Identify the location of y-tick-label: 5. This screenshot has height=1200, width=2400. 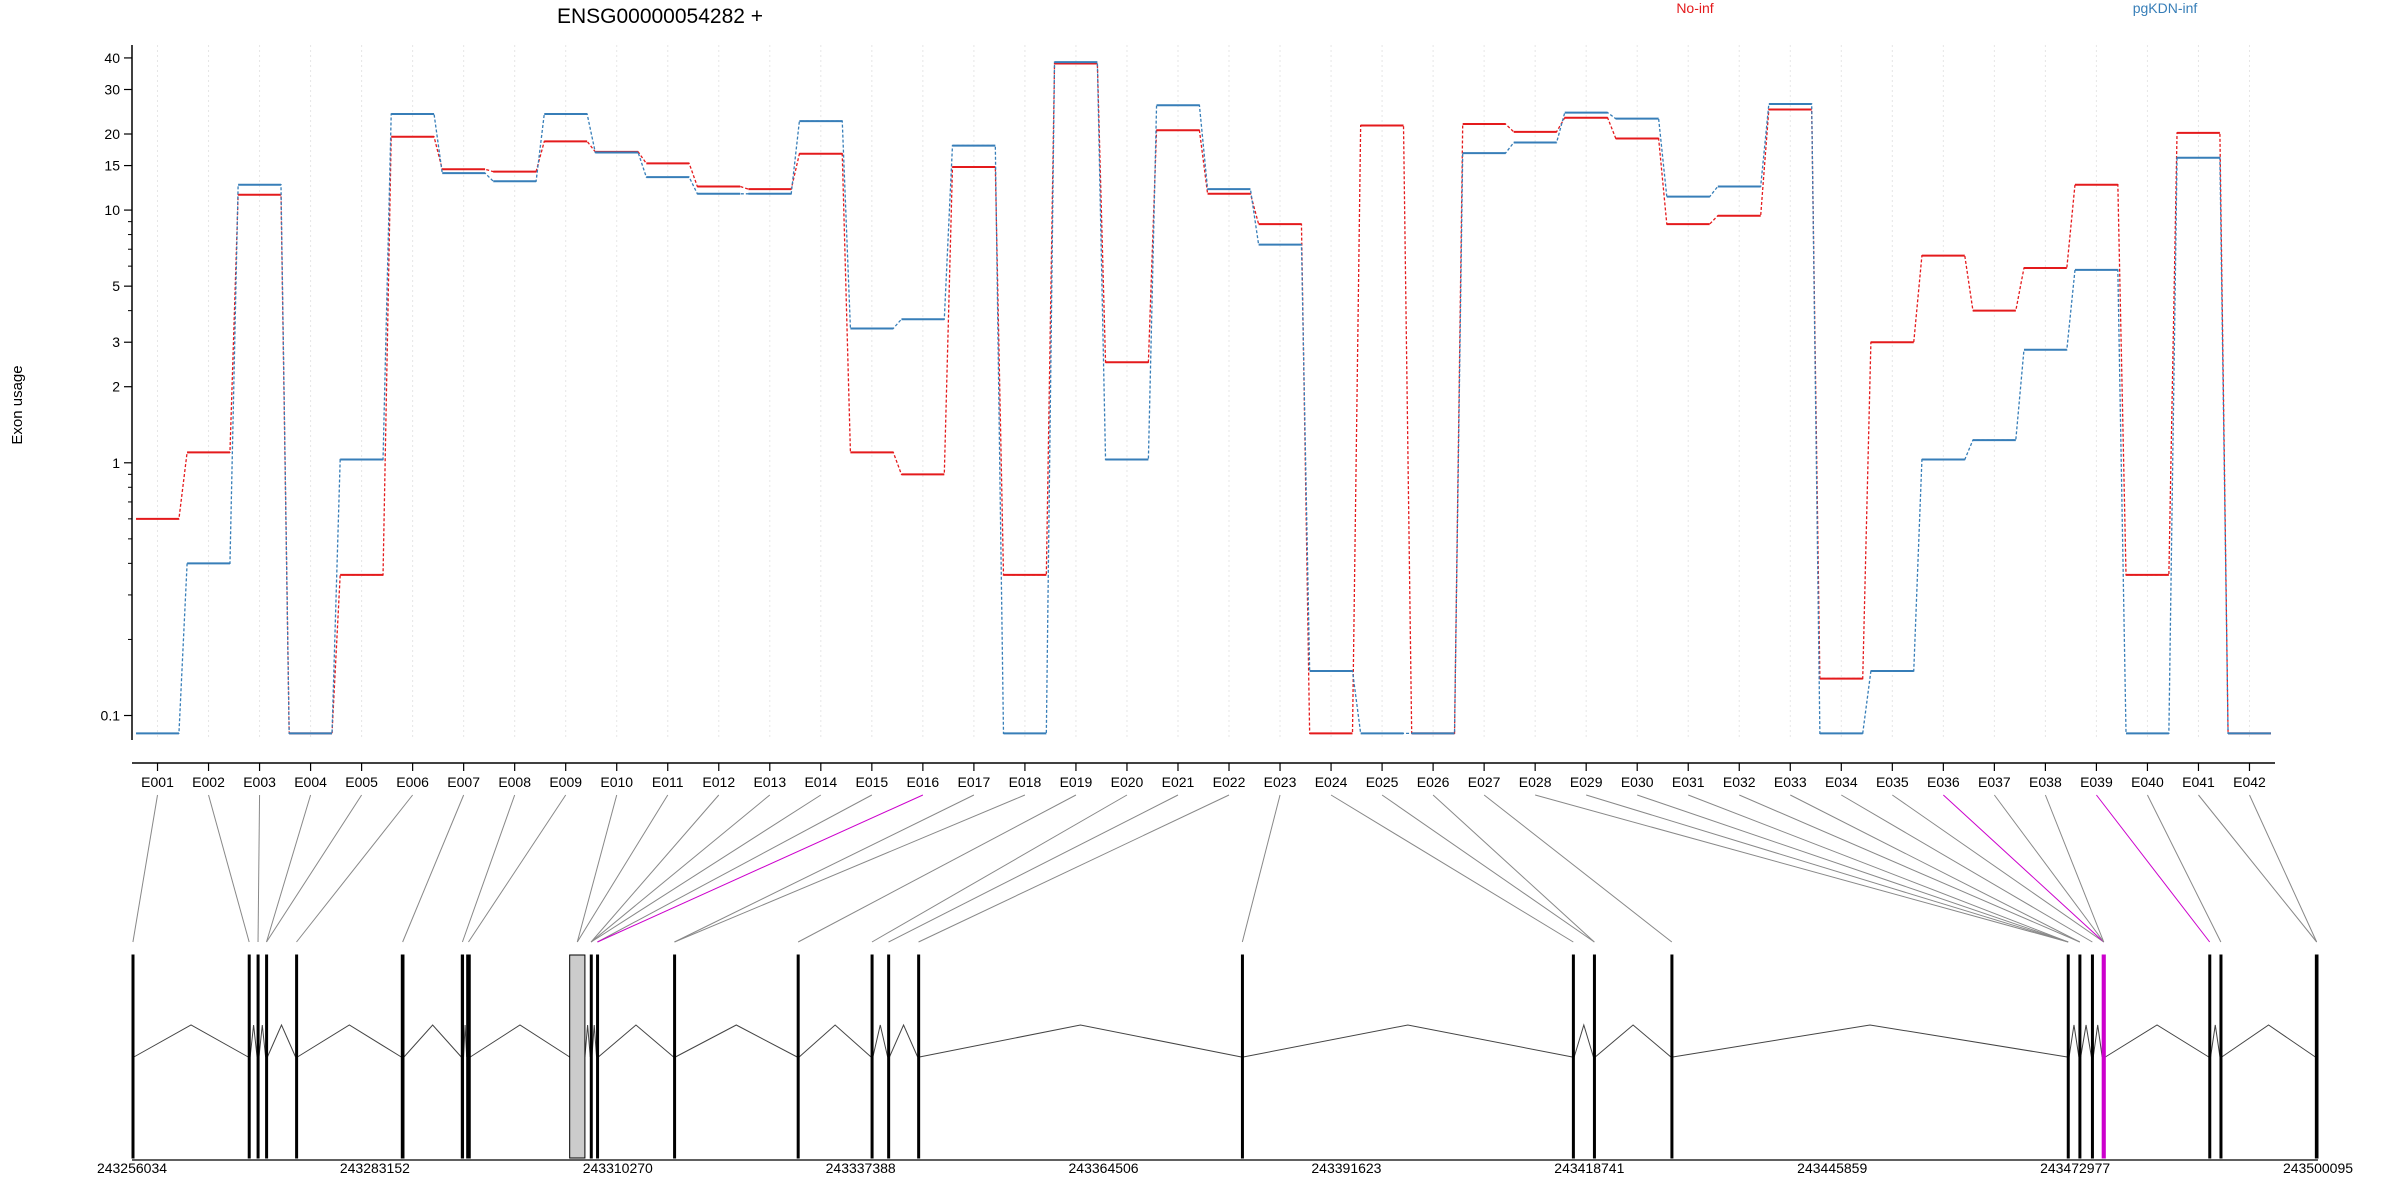
(116, 286).